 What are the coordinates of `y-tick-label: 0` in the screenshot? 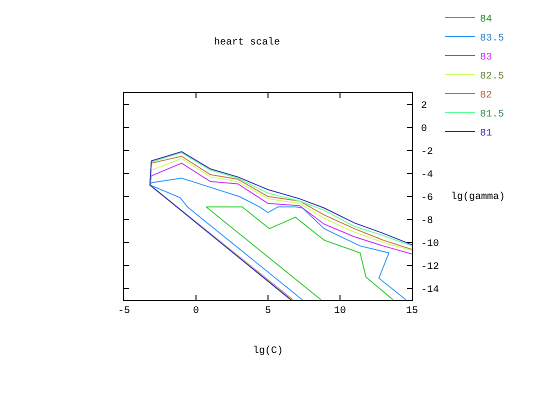 It's located at (424, 129).